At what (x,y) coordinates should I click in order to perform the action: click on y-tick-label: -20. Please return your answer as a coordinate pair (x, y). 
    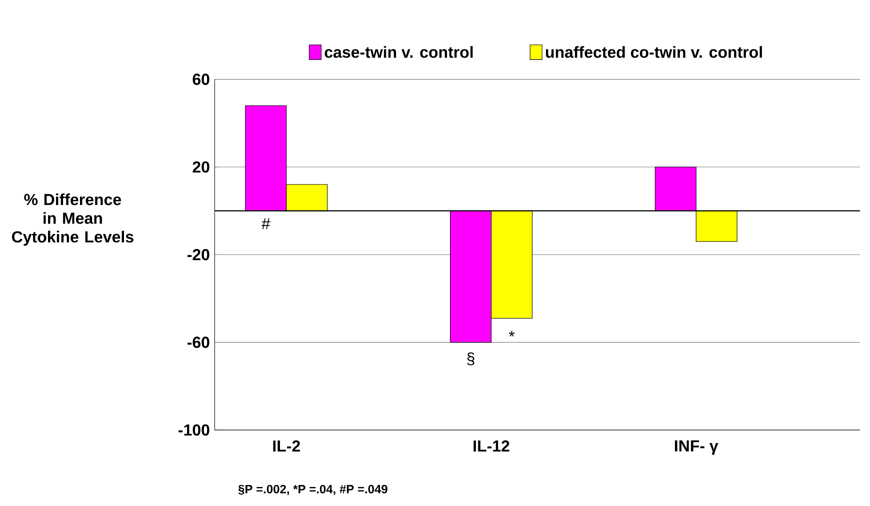
    Looking at the image, I should click on (198, 254).